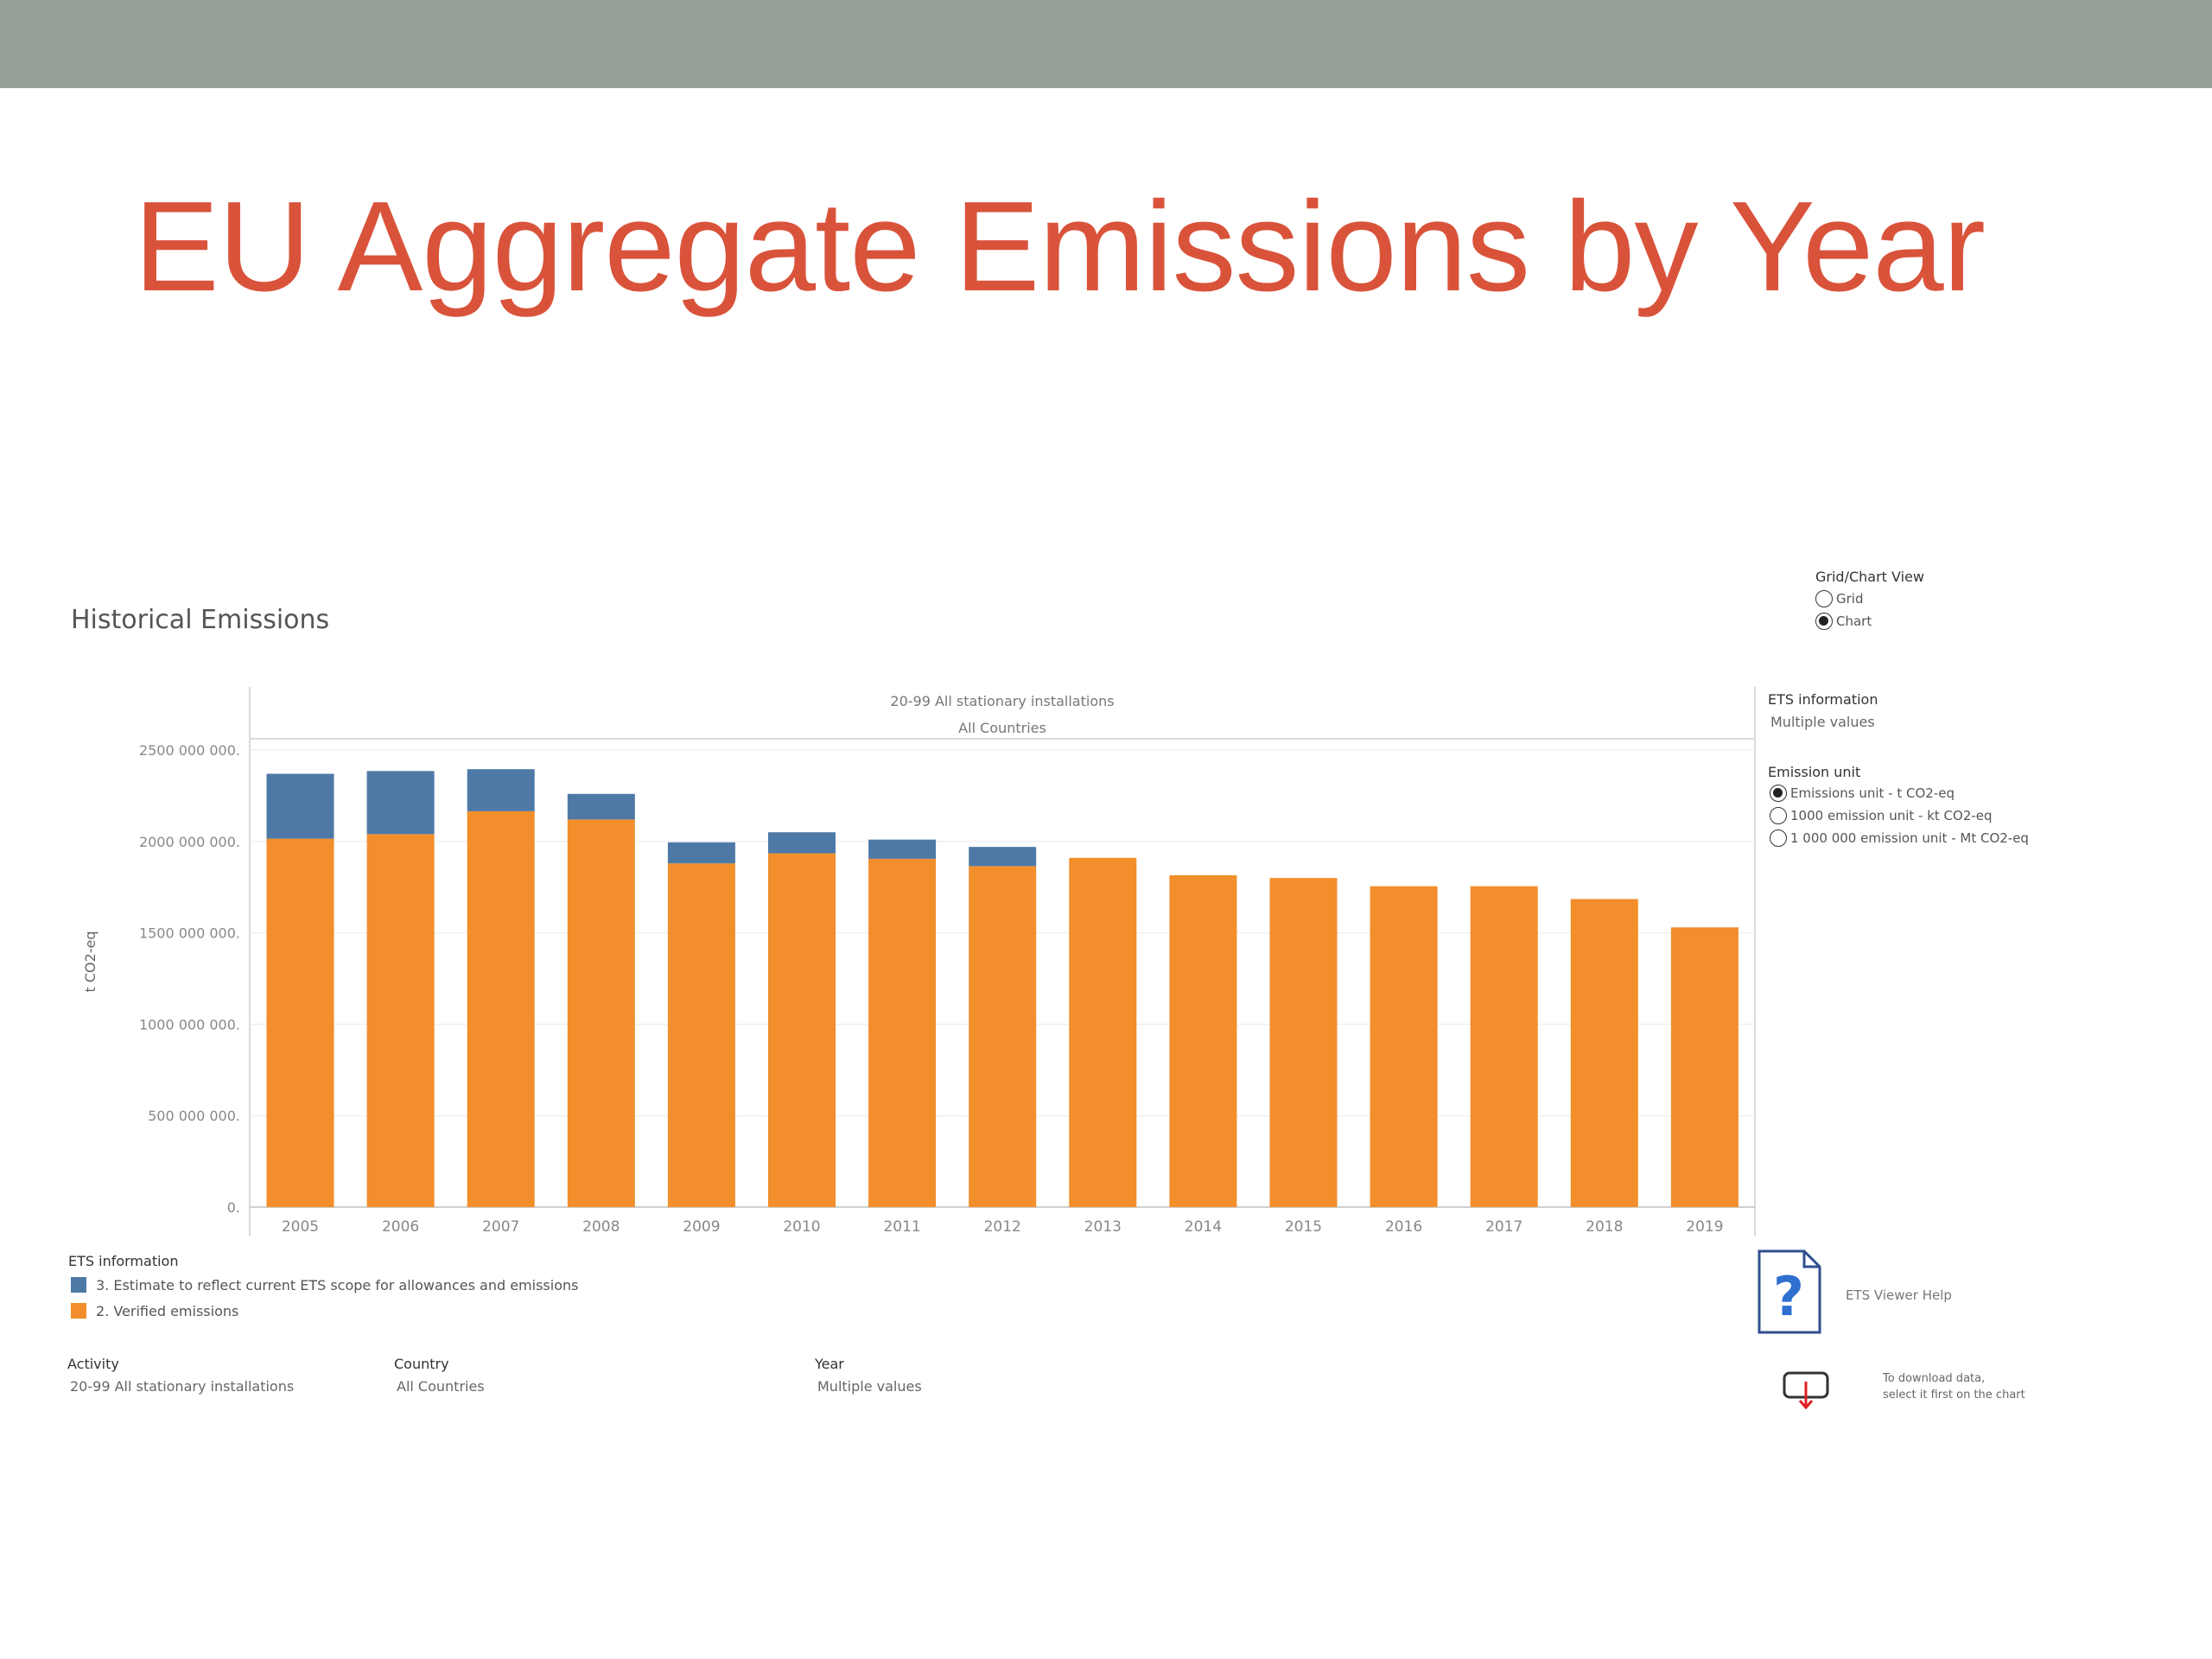 This screenshot has height=1659, width=2212. Describe the element at coordinates (1954, 1395) in the screenshot. I see `download-hint-line2: select it first on the chart` at that location.